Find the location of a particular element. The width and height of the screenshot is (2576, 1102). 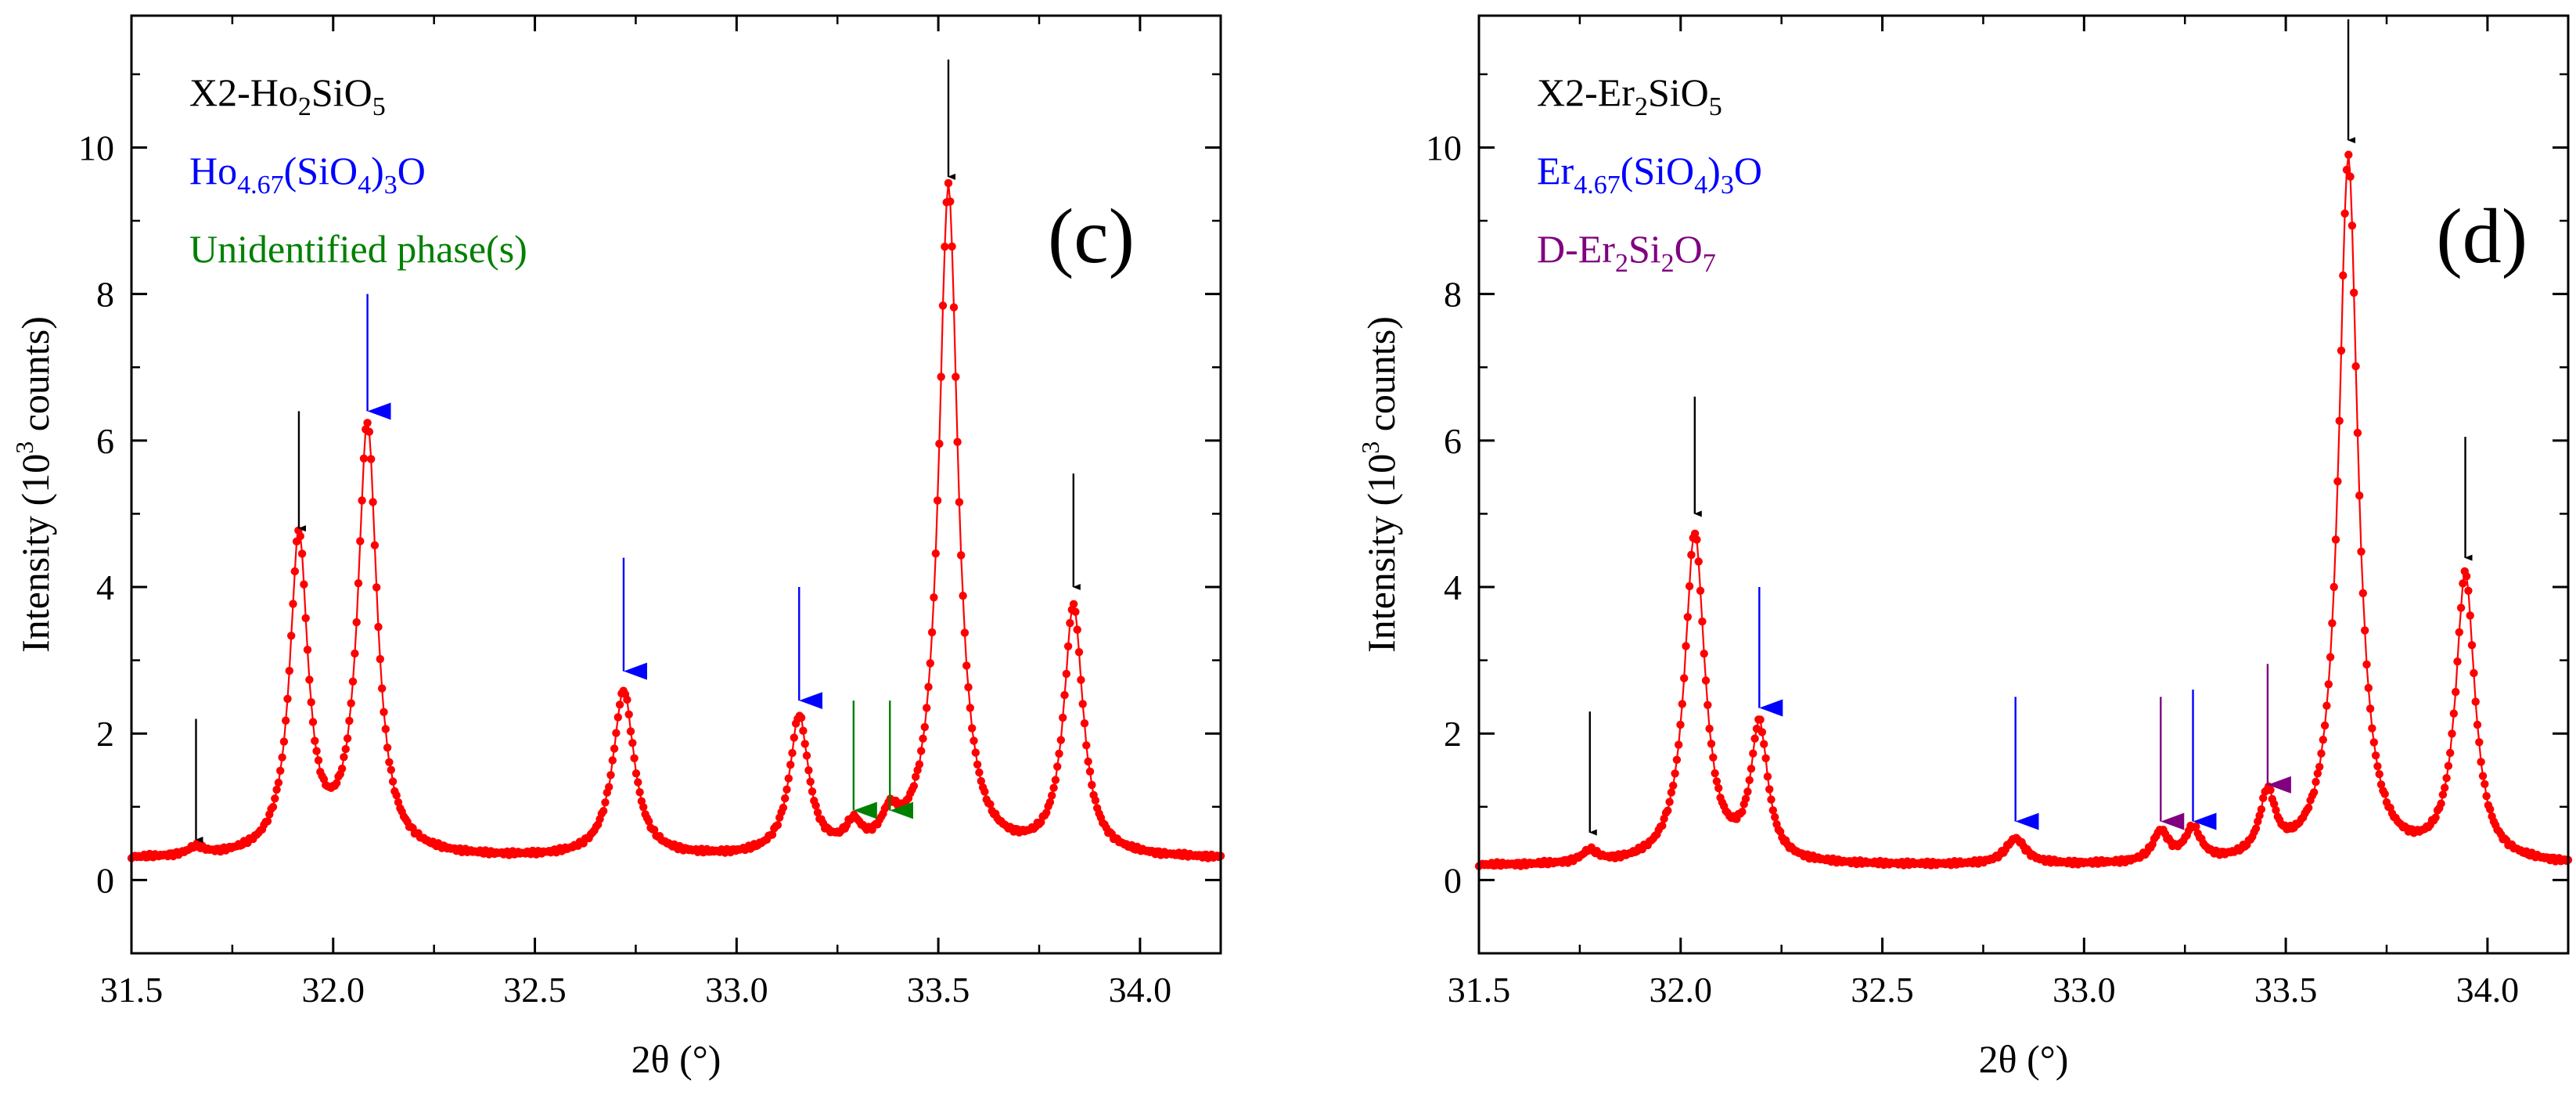

x-tick-label: 32.0 is located at coordinates (333, 990).